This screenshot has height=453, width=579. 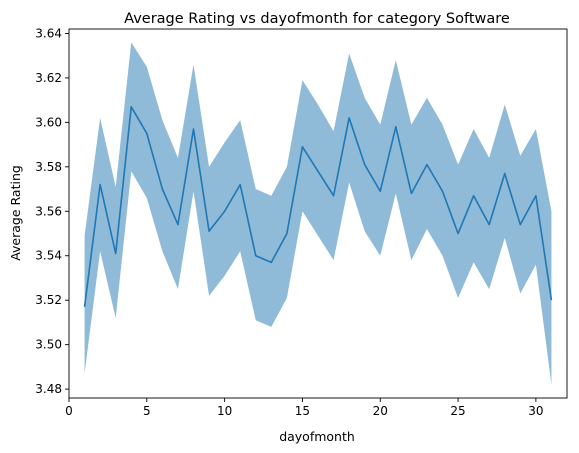 What do you see at coordinates (317, 436) in the screenshot?
I see `x-axis-label: dayofmonth` at bounding box center [317, 436].